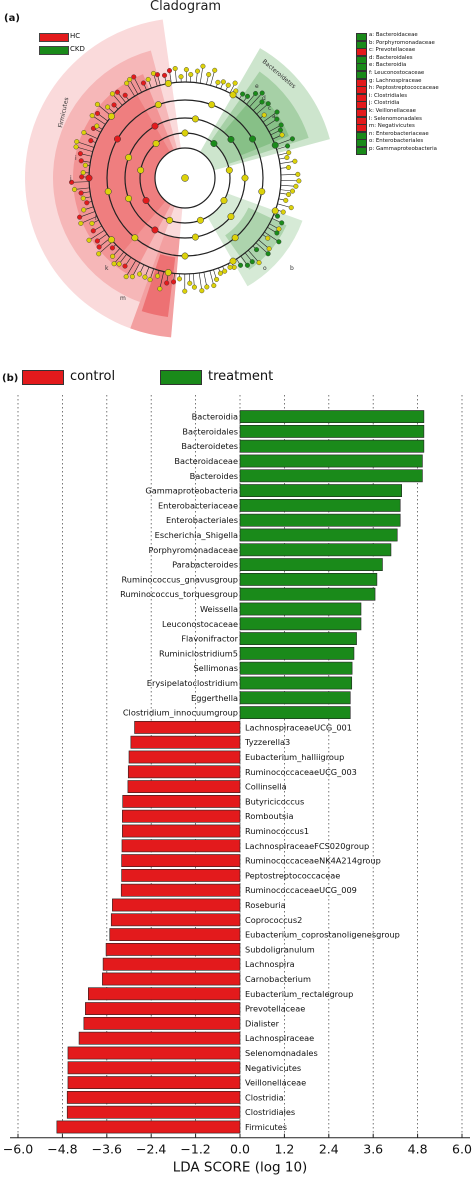 The image size is (474, 1187). Describe the element at coordinates (322, 935) in the screenshot. I see `lda-bar-label: Eubacterium_coprostanoligenesgroup` at that location.